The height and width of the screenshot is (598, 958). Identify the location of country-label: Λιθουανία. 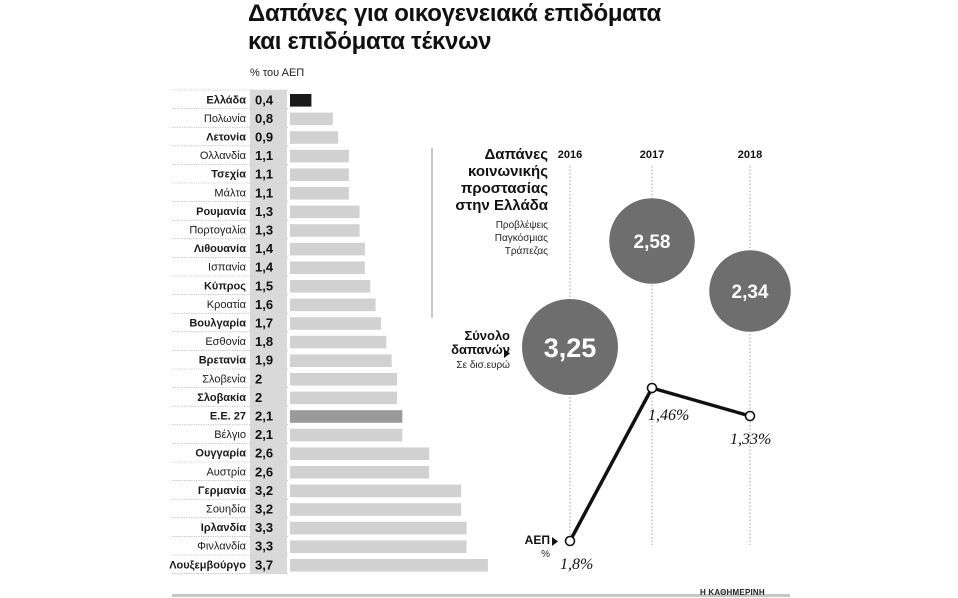
(220, 249).